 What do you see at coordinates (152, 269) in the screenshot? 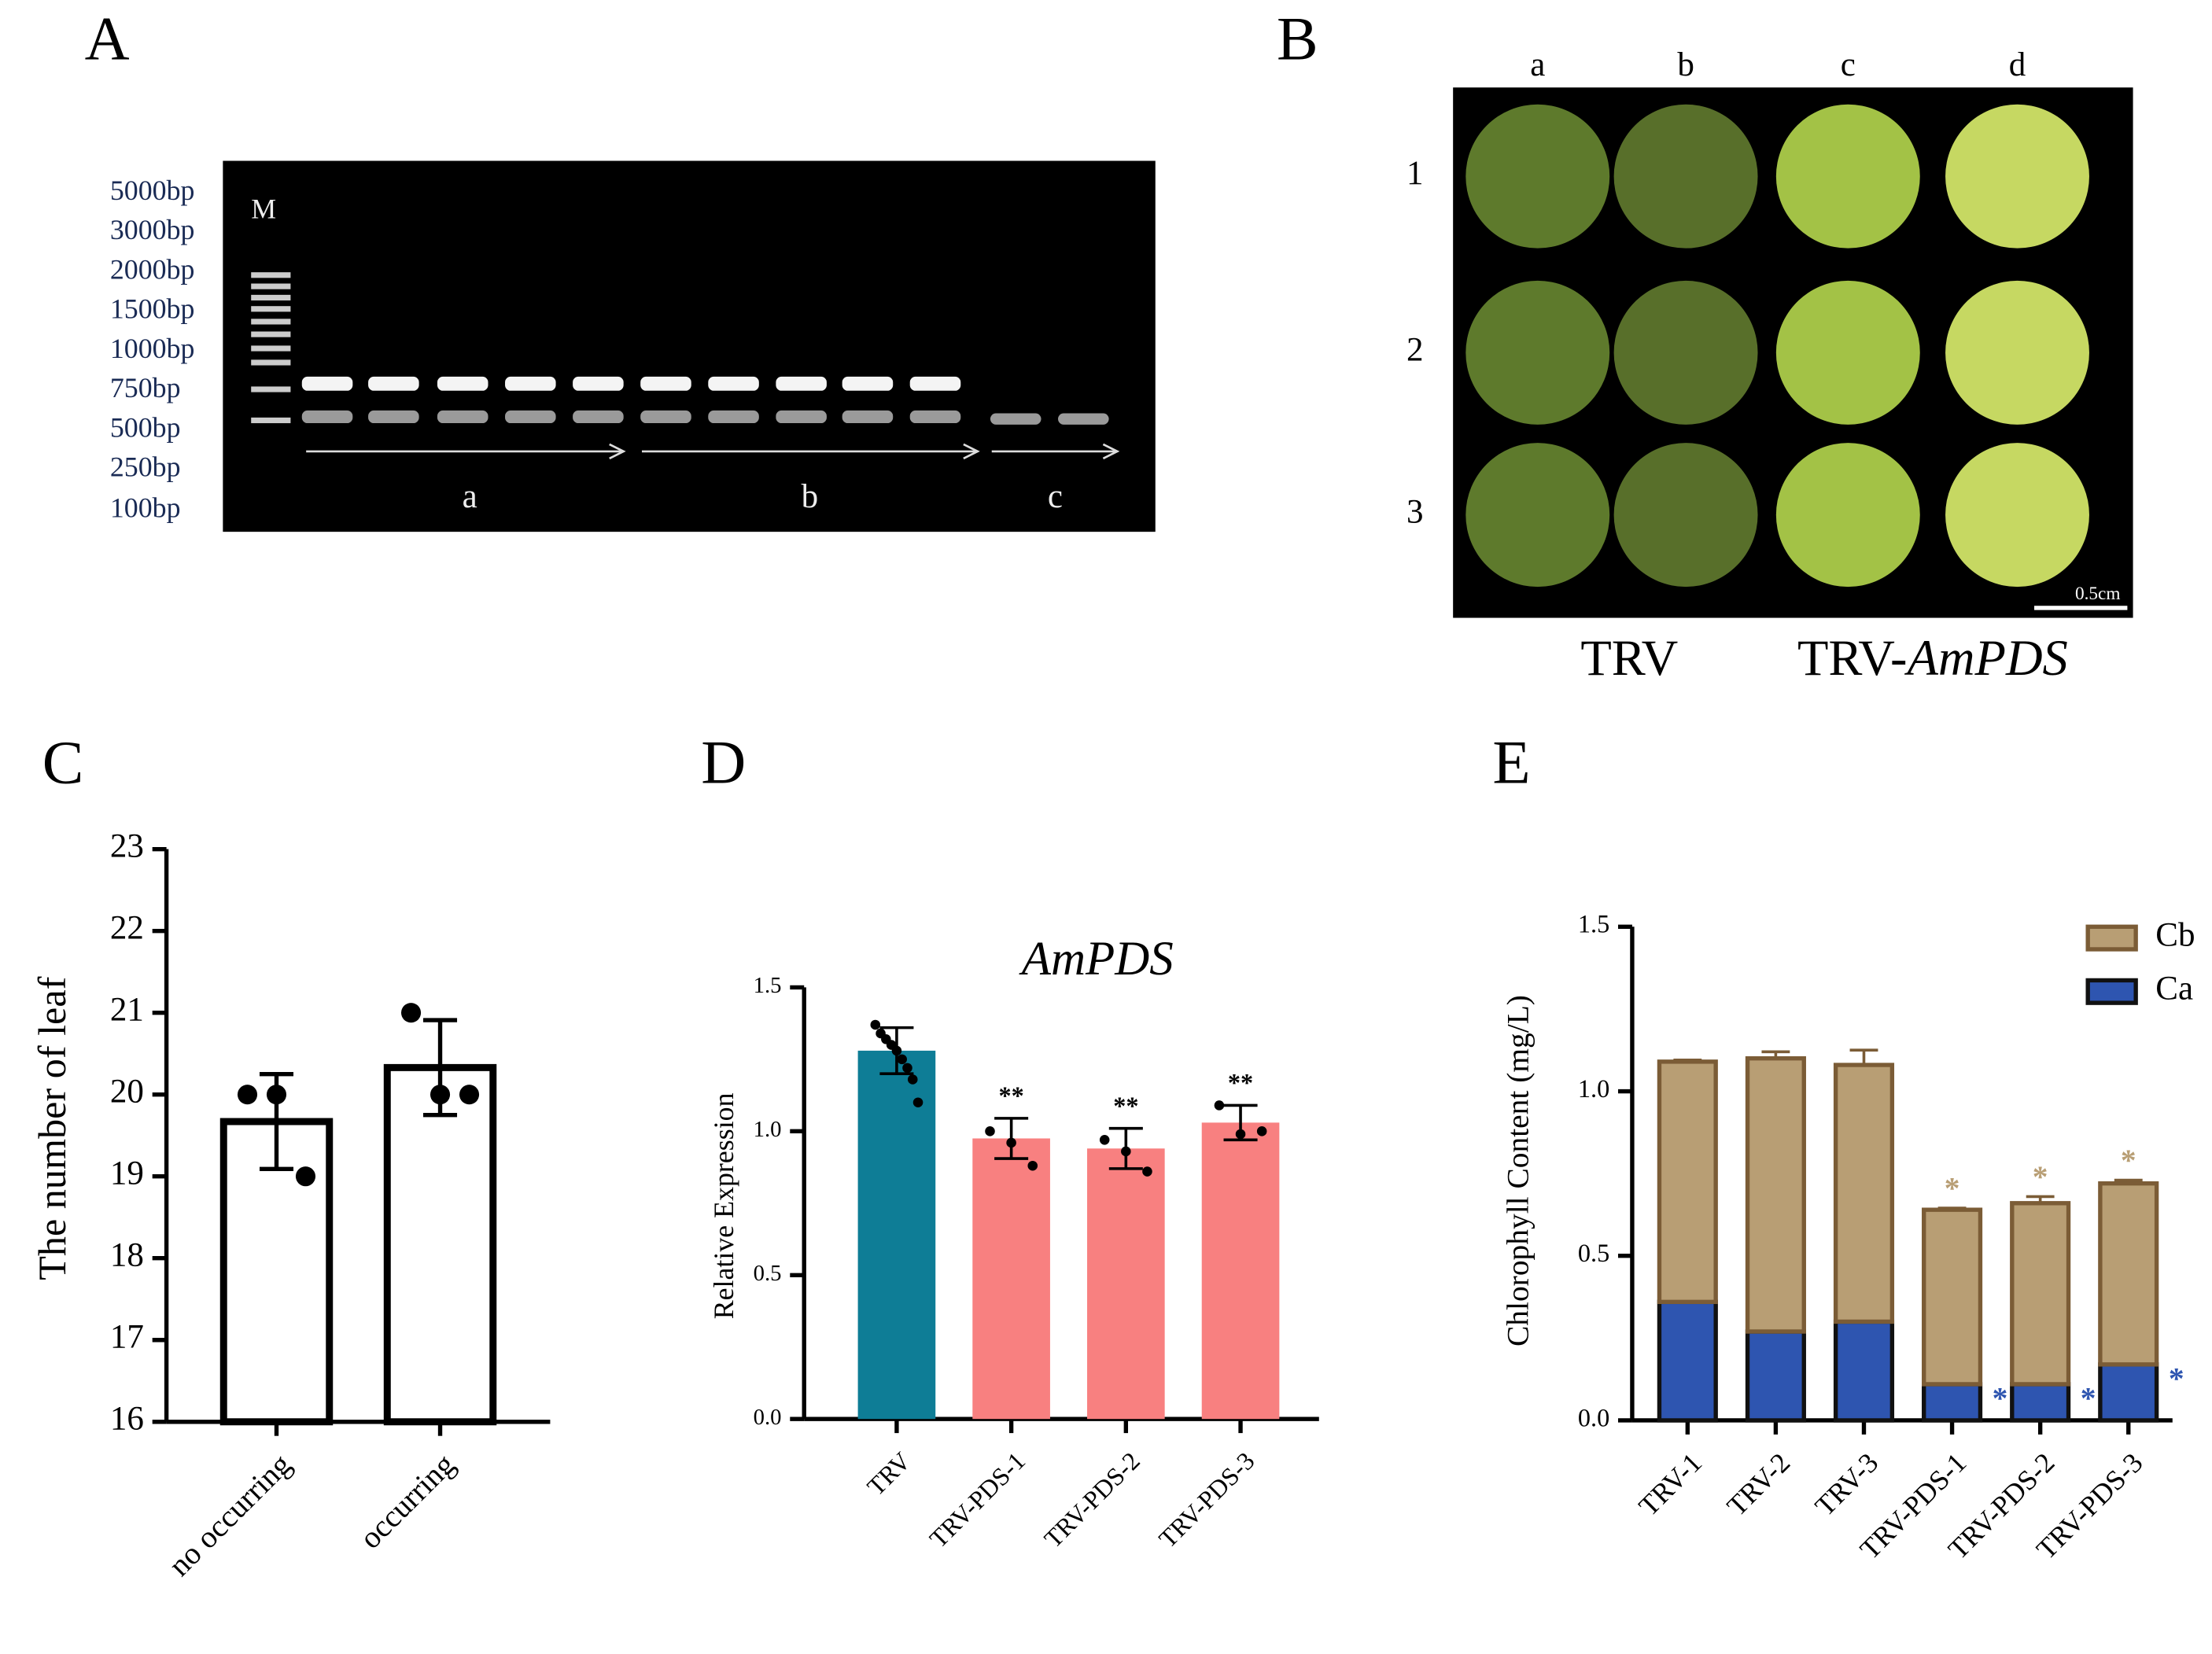
I see `ladder-label: 2000bp` at bounding box center [152, 269].